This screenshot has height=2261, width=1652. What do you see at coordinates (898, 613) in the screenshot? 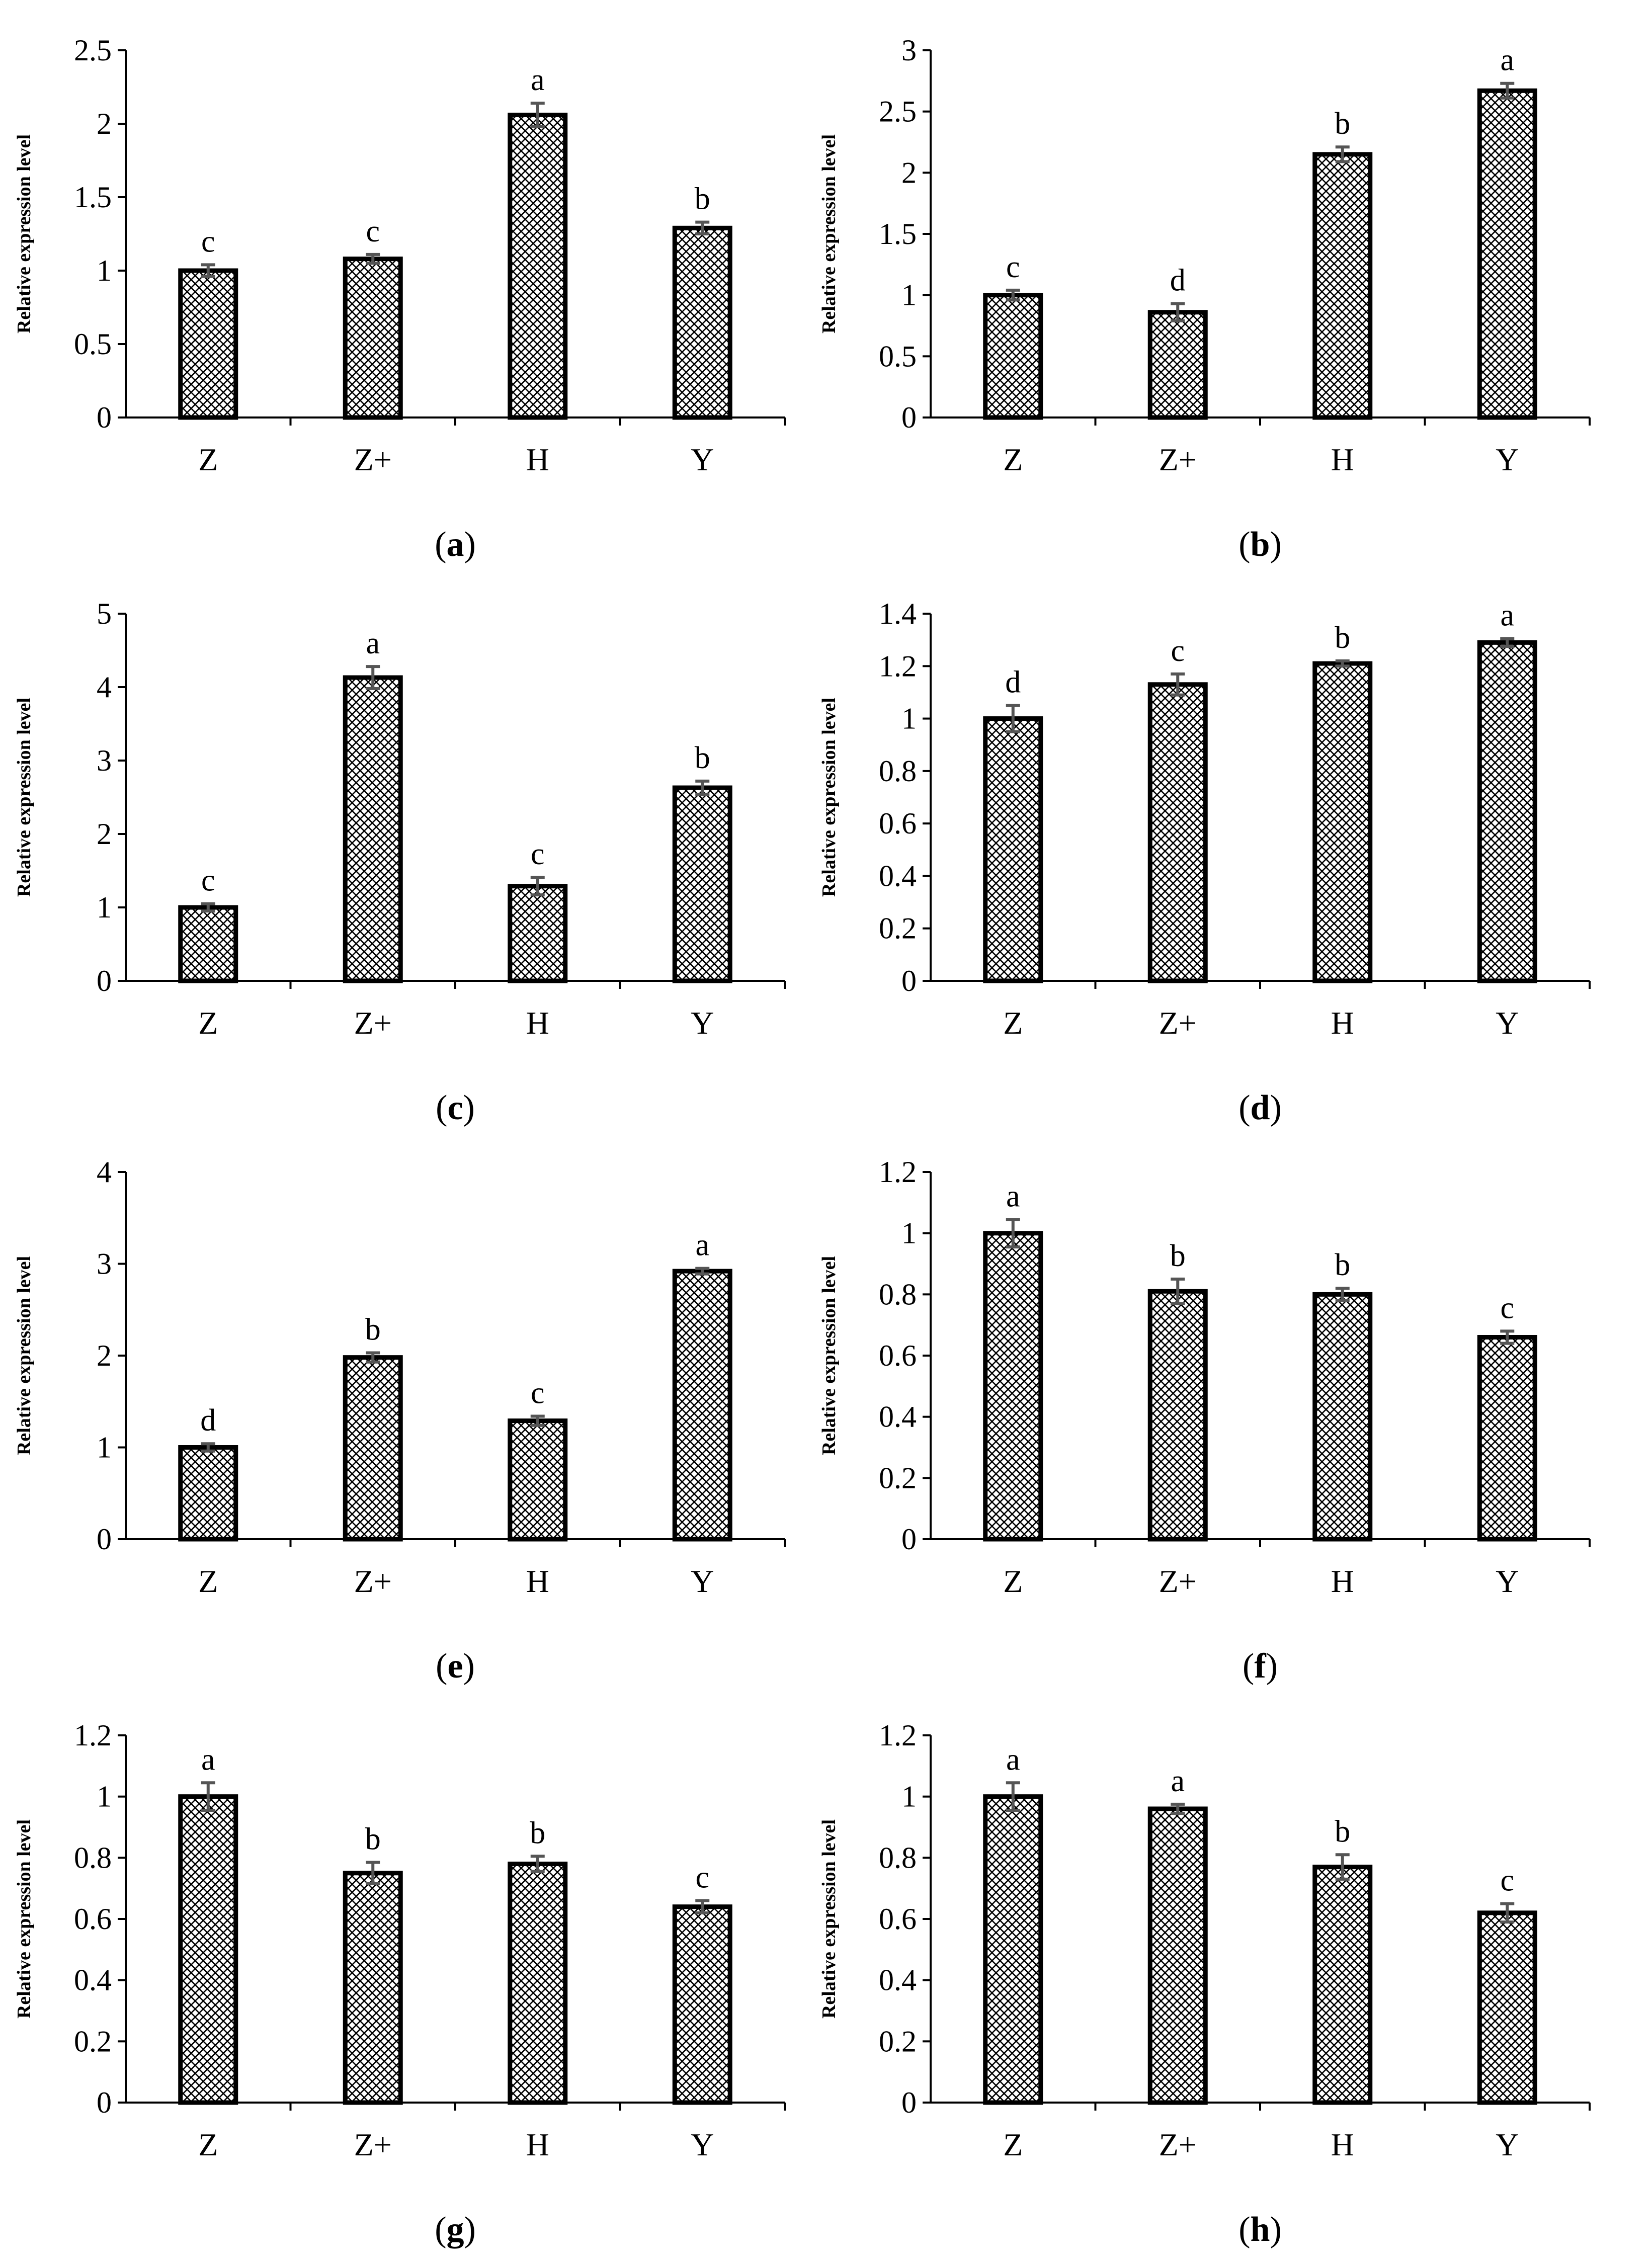
I see `y-tick-label: 1.4` at bounding box center [898, 613].